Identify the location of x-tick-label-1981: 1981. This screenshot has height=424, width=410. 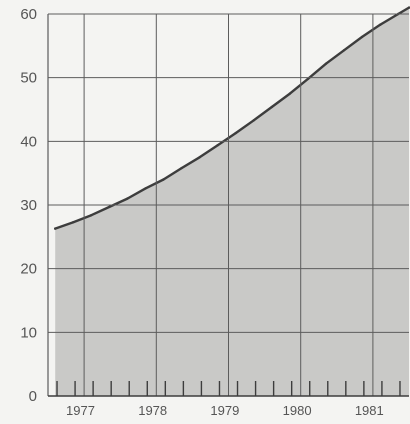
(369, 410).